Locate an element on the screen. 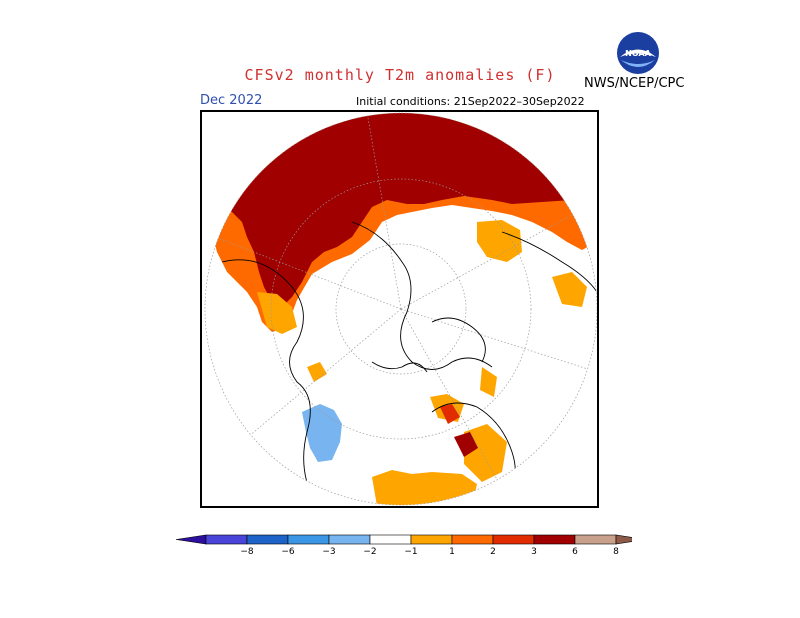  logo-wave is located at coordinates (638, 63).